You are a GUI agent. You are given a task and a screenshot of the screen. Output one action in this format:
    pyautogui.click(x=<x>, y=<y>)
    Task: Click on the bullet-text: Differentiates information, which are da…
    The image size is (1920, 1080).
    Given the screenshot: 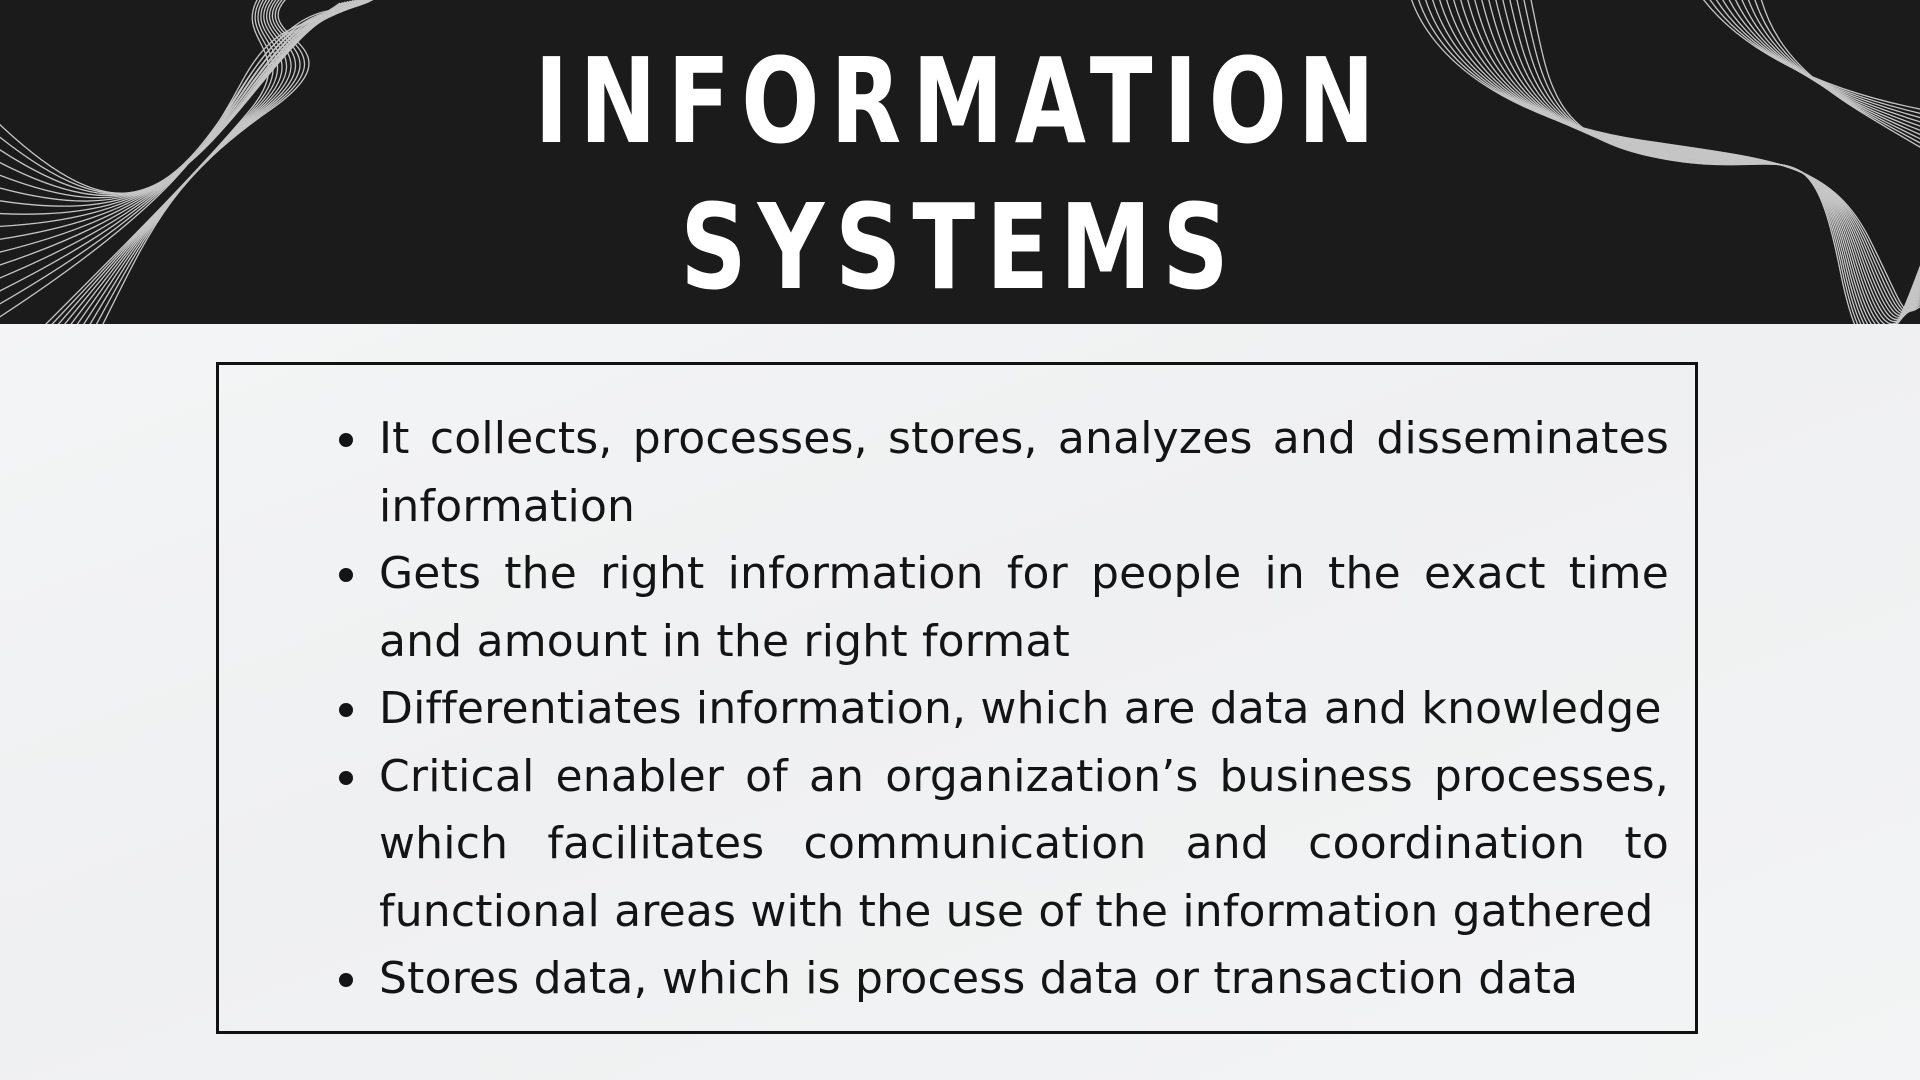 What is the action you would take?
    pyautogui.click(x=1020, y=708)
    